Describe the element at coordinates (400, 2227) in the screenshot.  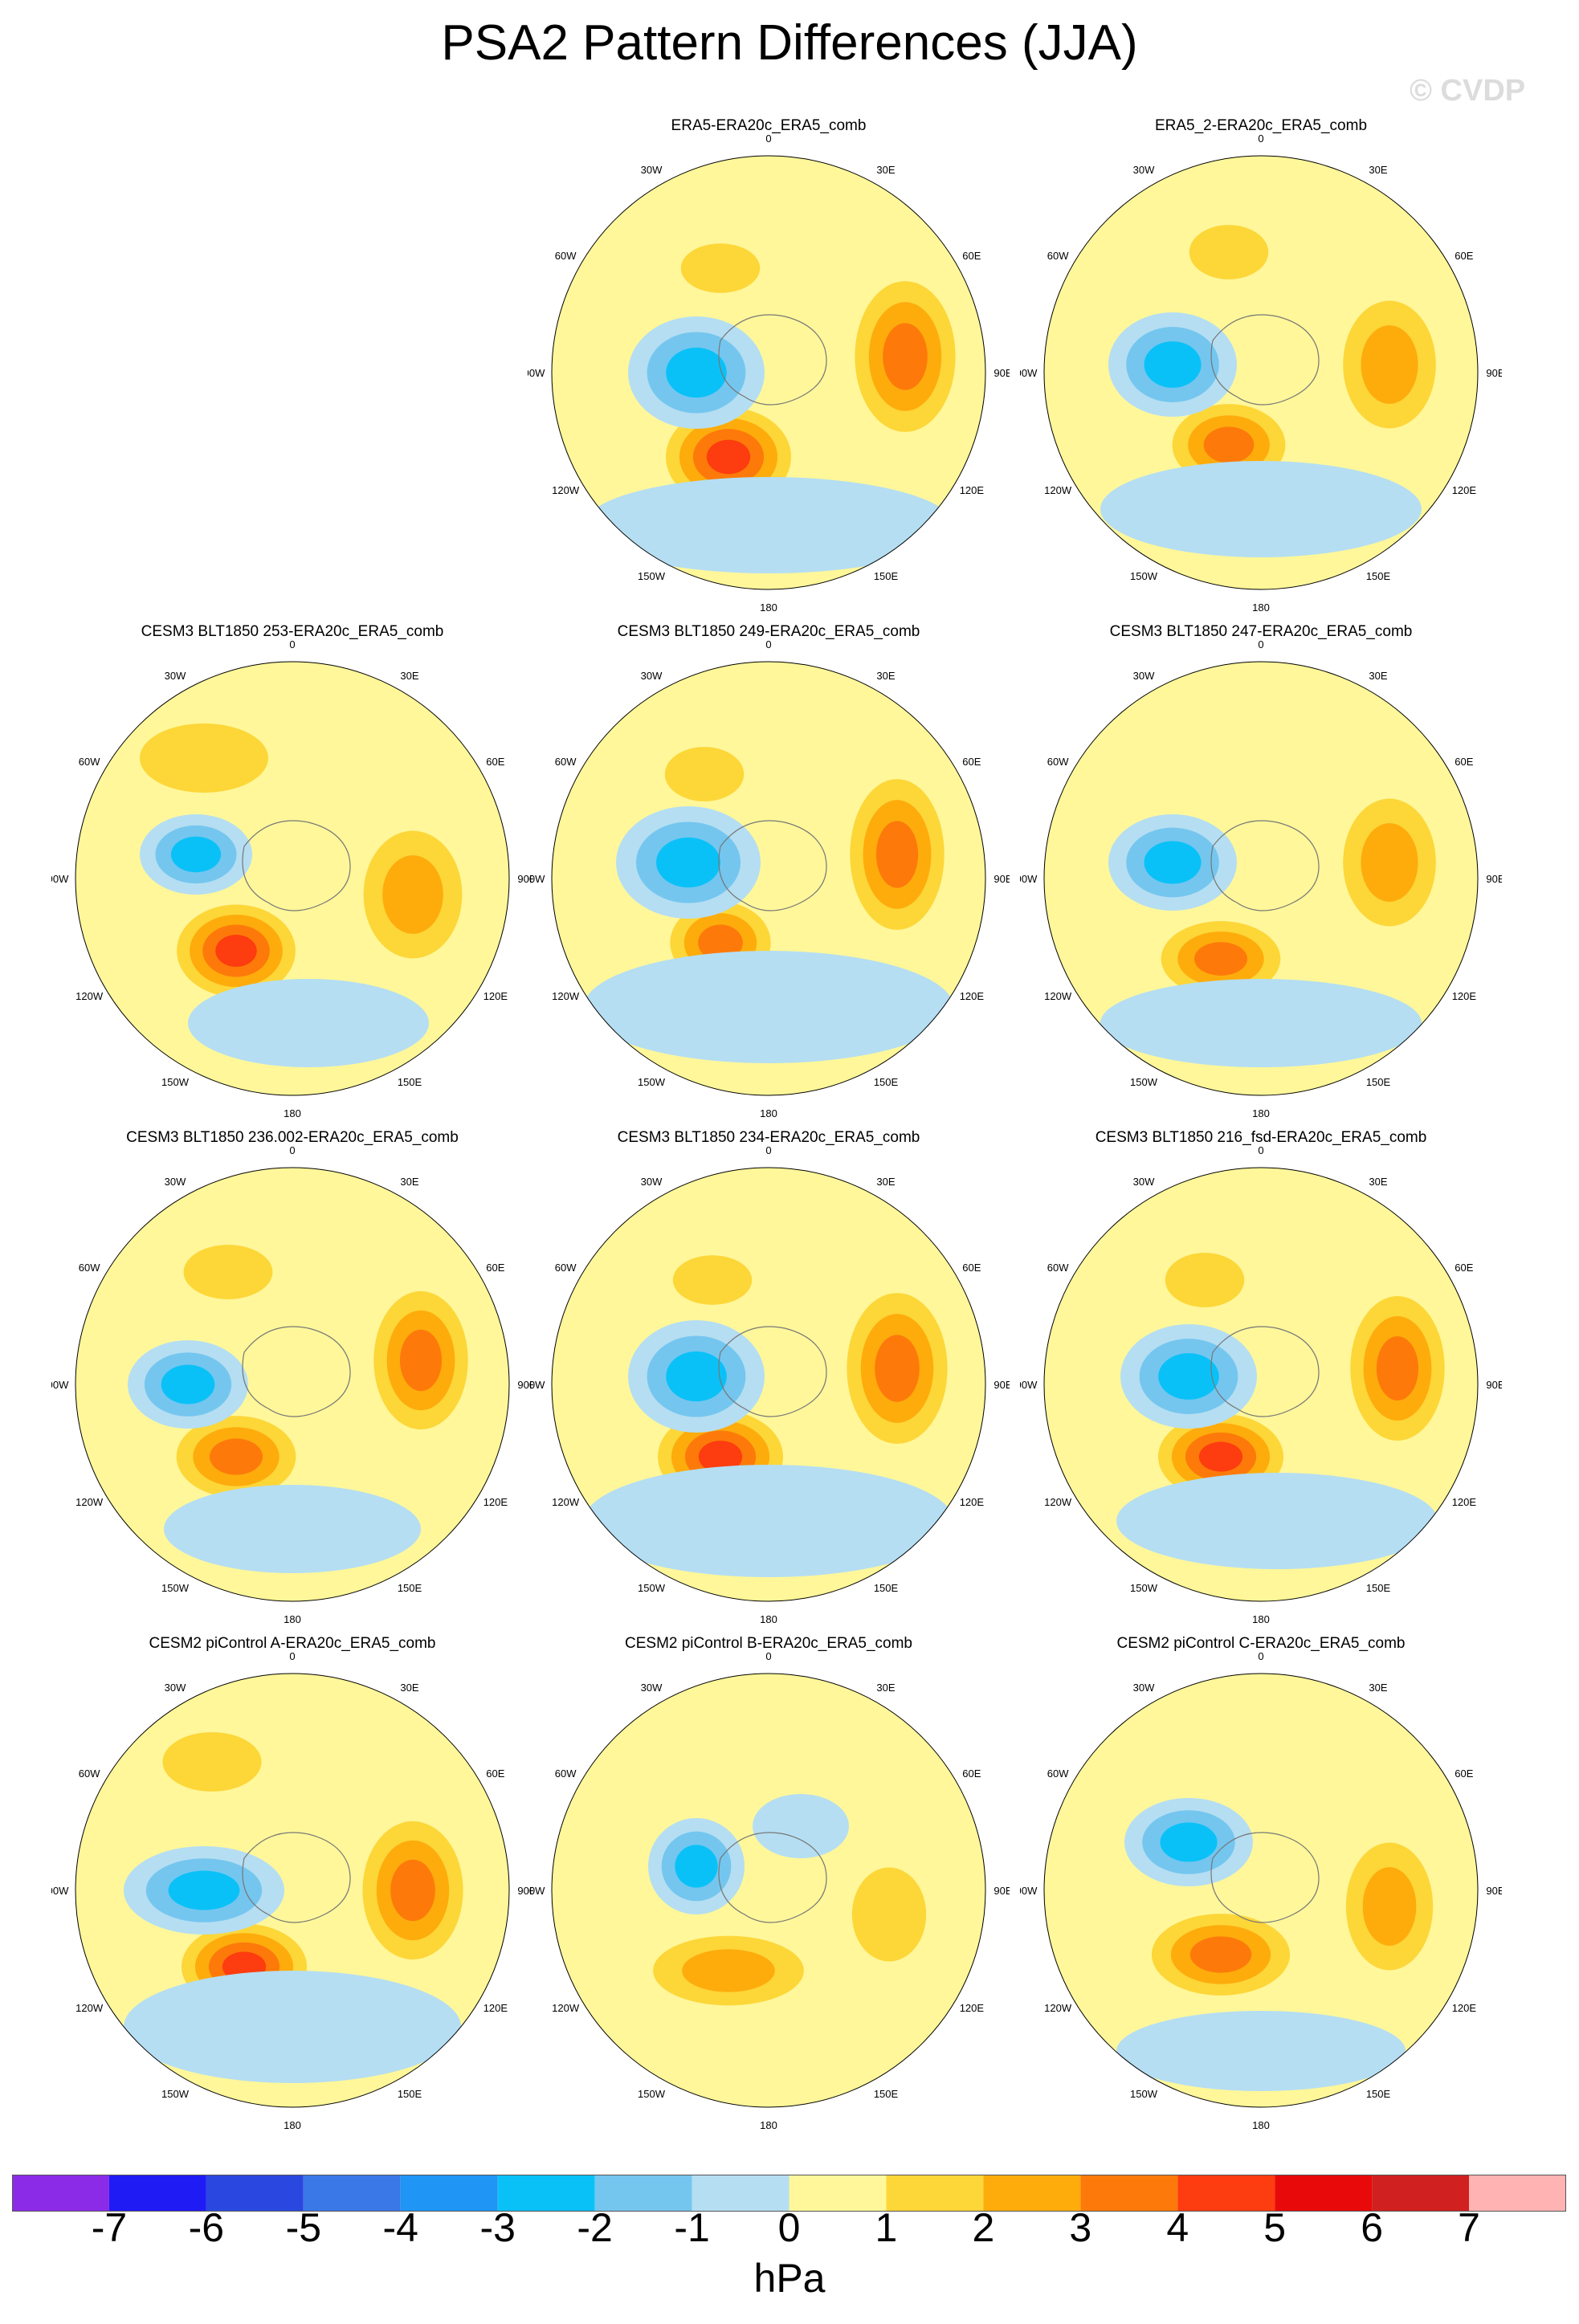
I see `colorbar-tick-label: -4` at that location.